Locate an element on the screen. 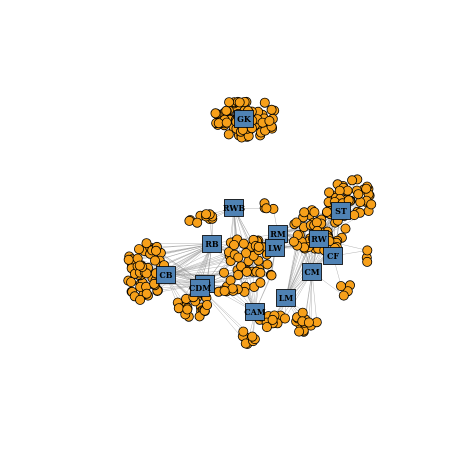  hub-node-lw: LW is located at coordinates (275, 248).